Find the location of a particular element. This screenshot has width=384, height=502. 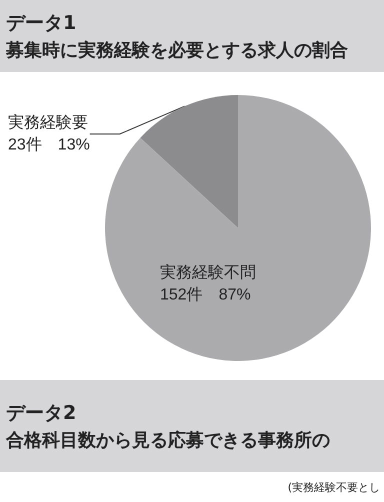

chart-title: データ1 is located at coordinates (41, 23).